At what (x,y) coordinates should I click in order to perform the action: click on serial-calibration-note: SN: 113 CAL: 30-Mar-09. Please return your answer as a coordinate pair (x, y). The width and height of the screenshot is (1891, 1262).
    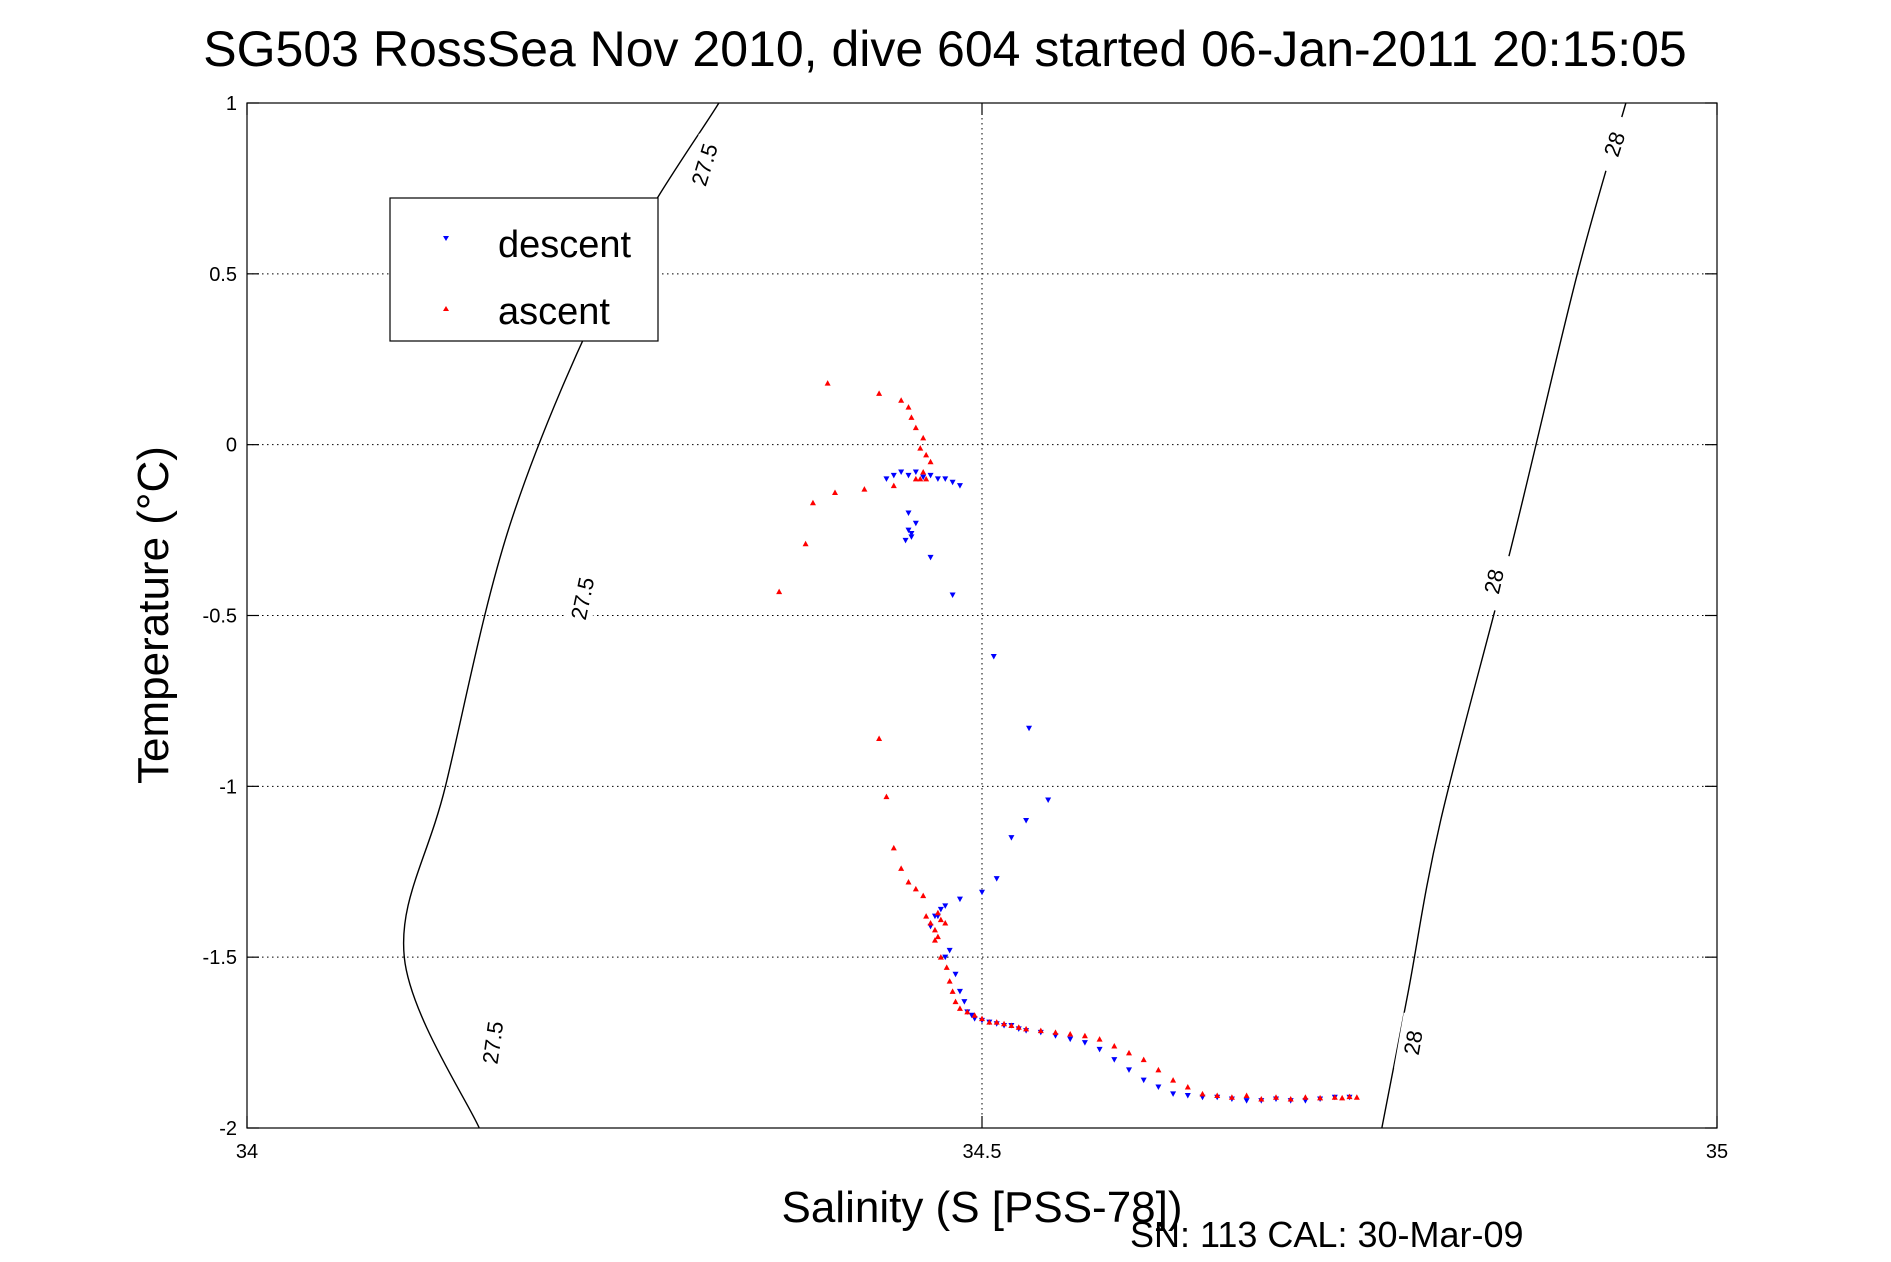
    Looking at the image, I should click on (1327, 1234).